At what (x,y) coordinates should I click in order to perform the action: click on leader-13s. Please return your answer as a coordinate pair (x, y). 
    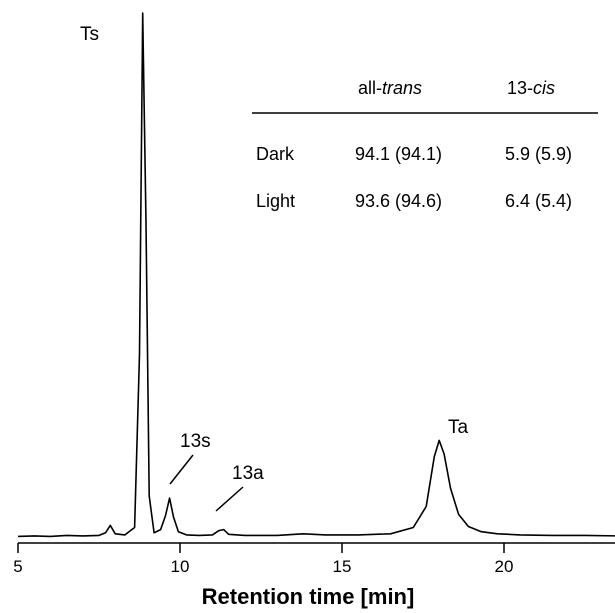
    Looking at the image, I should click on (181, 469).